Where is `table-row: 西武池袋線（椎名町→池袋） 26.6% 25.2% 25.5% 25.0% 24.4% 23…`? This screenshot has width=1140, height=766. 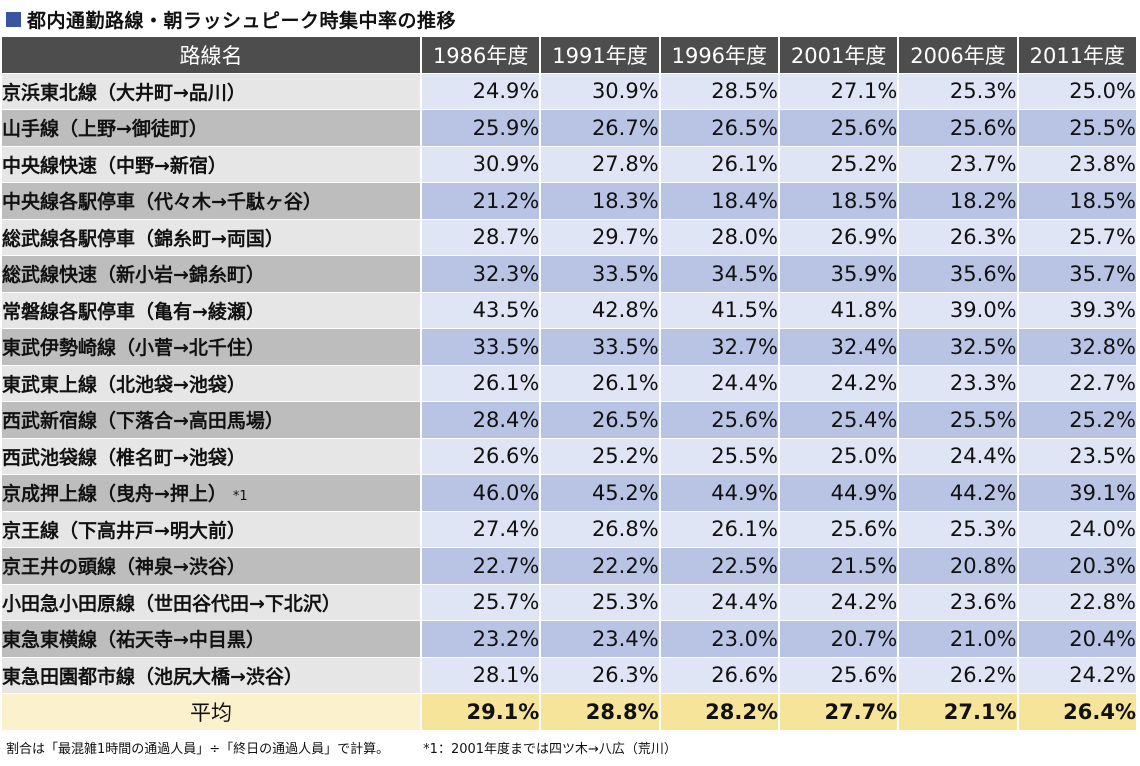 table-row: 西武池袋線（椎名町→池袋） 26.6% 25.2% 25.5% 25.0% 24.4% 23… is located at coordinates (570, 456).